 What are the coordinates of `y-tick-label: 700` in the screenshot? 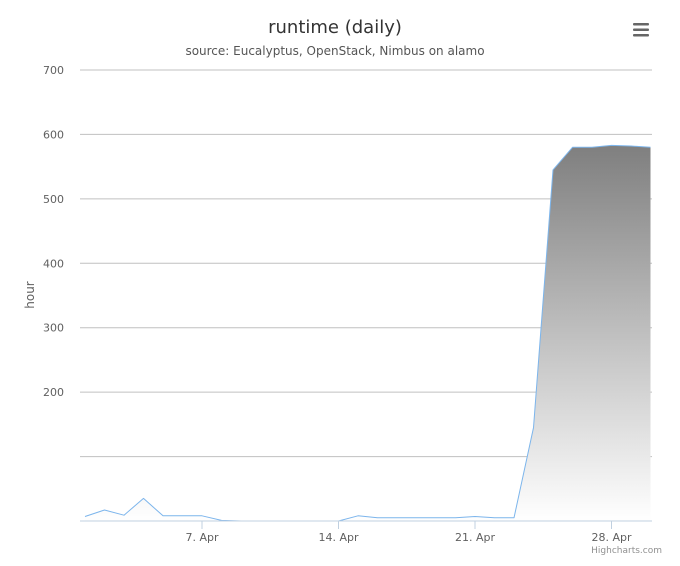 It's located at (53, 70).